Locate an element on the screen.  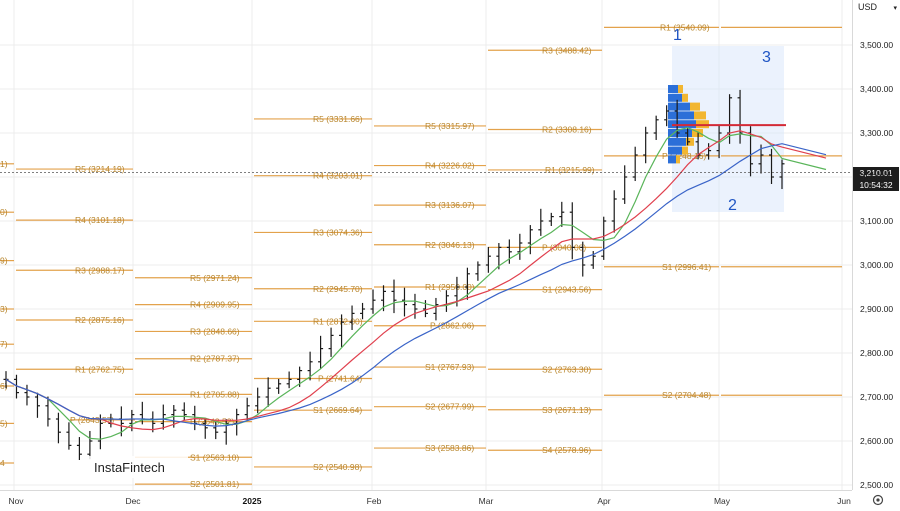
pivot-label: R1 (2872.00) is located at coordinates (338, 321).